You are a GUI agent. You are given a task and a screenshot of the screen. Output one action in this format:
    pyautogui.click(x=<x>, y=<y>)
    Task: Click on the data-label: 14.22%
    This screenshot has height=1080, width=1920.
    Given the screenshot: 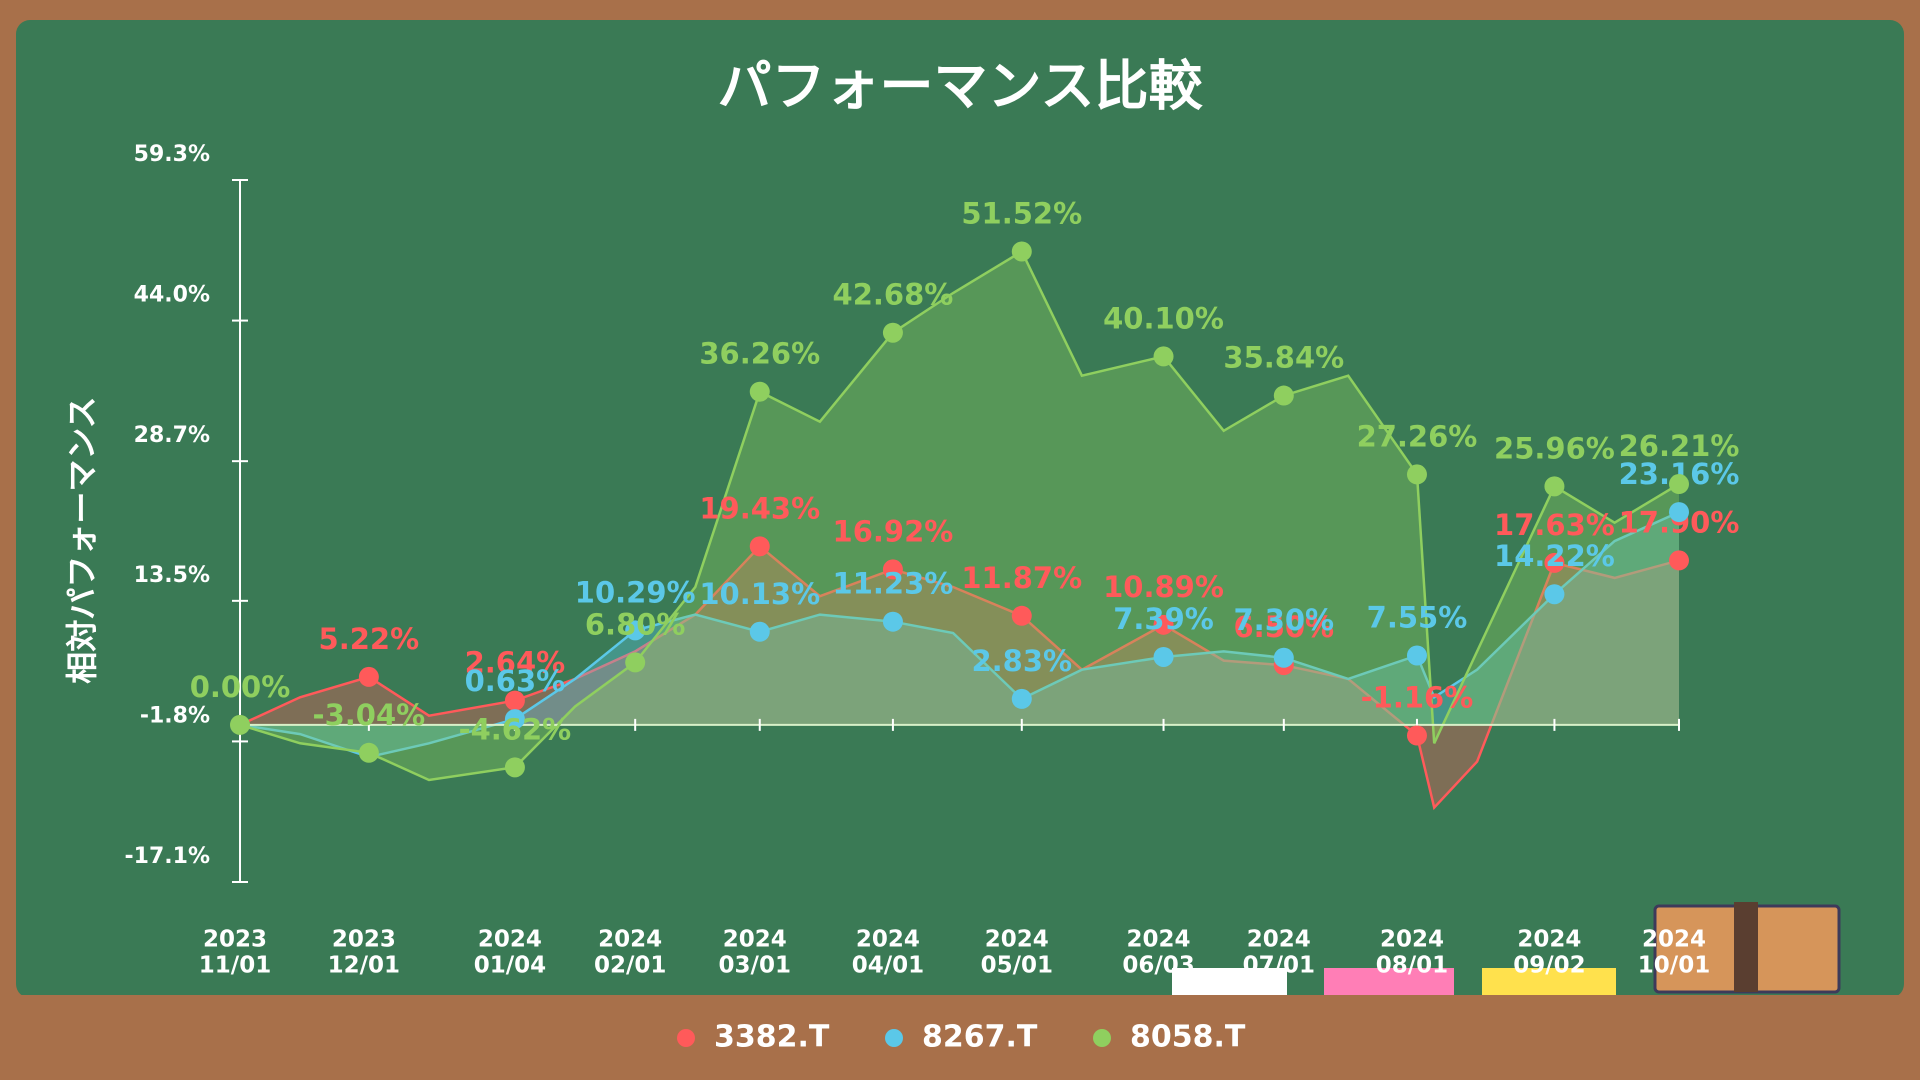 What is the action you would take?
    pyautogui.click(x=1554, y=556)
    